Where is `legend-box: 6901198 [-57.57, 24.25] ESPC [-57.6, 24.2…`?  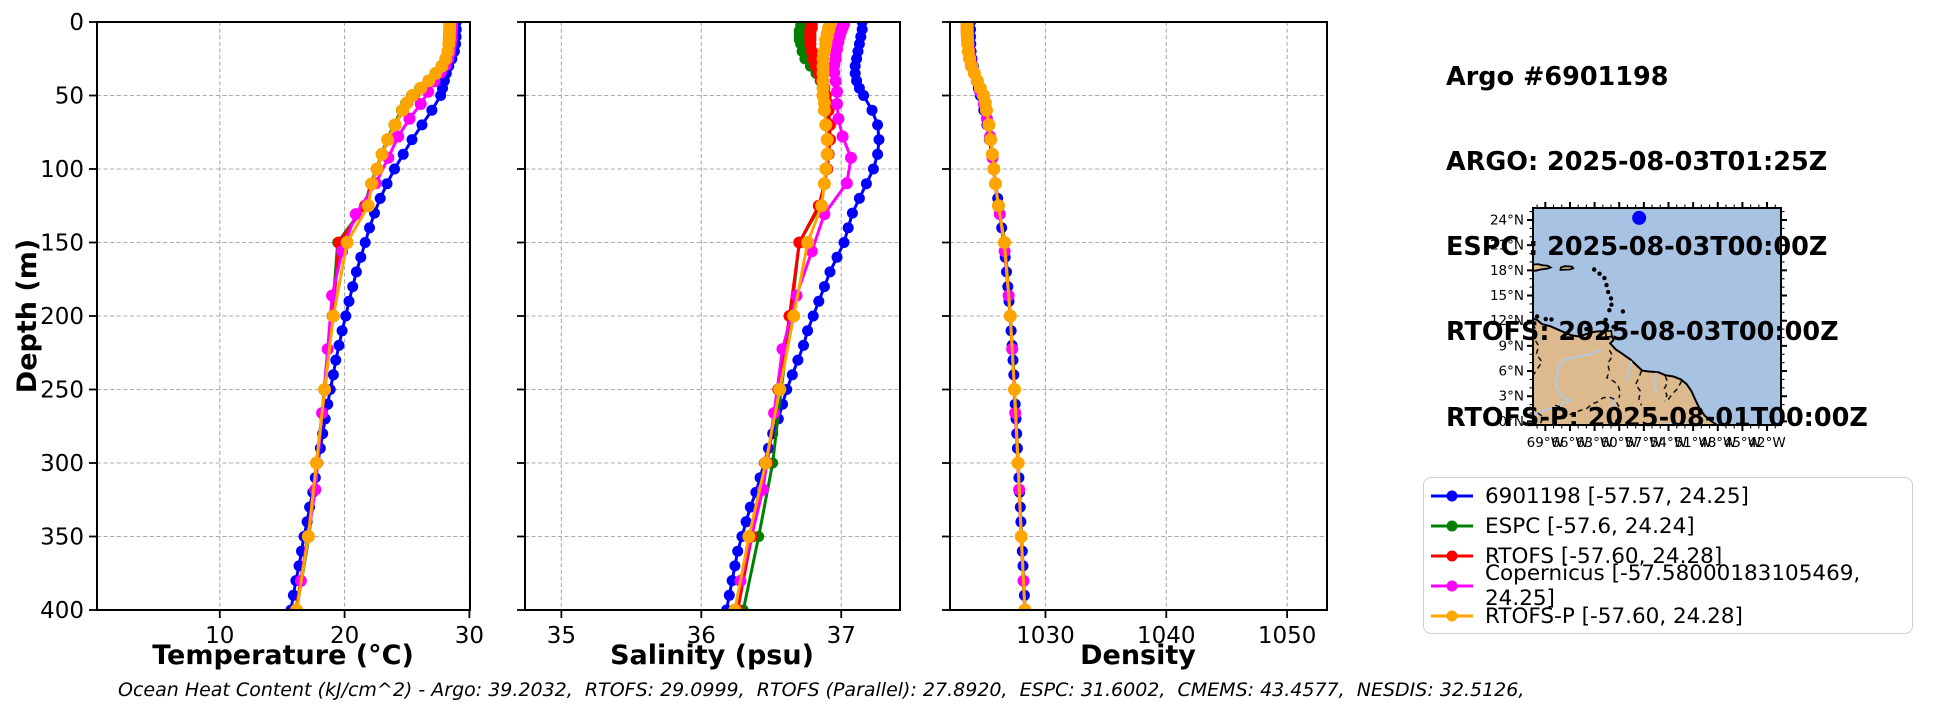 legend-box: 6901198 [-57.57, 24.25] ESPC [-57.6, 24.2… is located at coordinates (1668, 555).